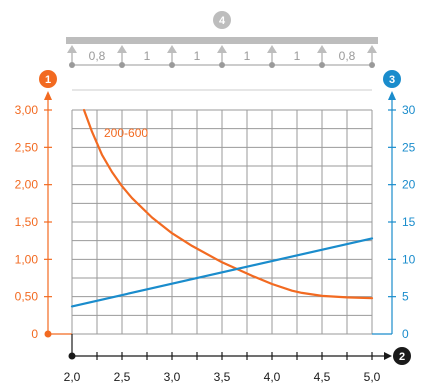 The image size is (422, 383). I want to click on left-axis-tick-label: 3,00, so click(27, 110).